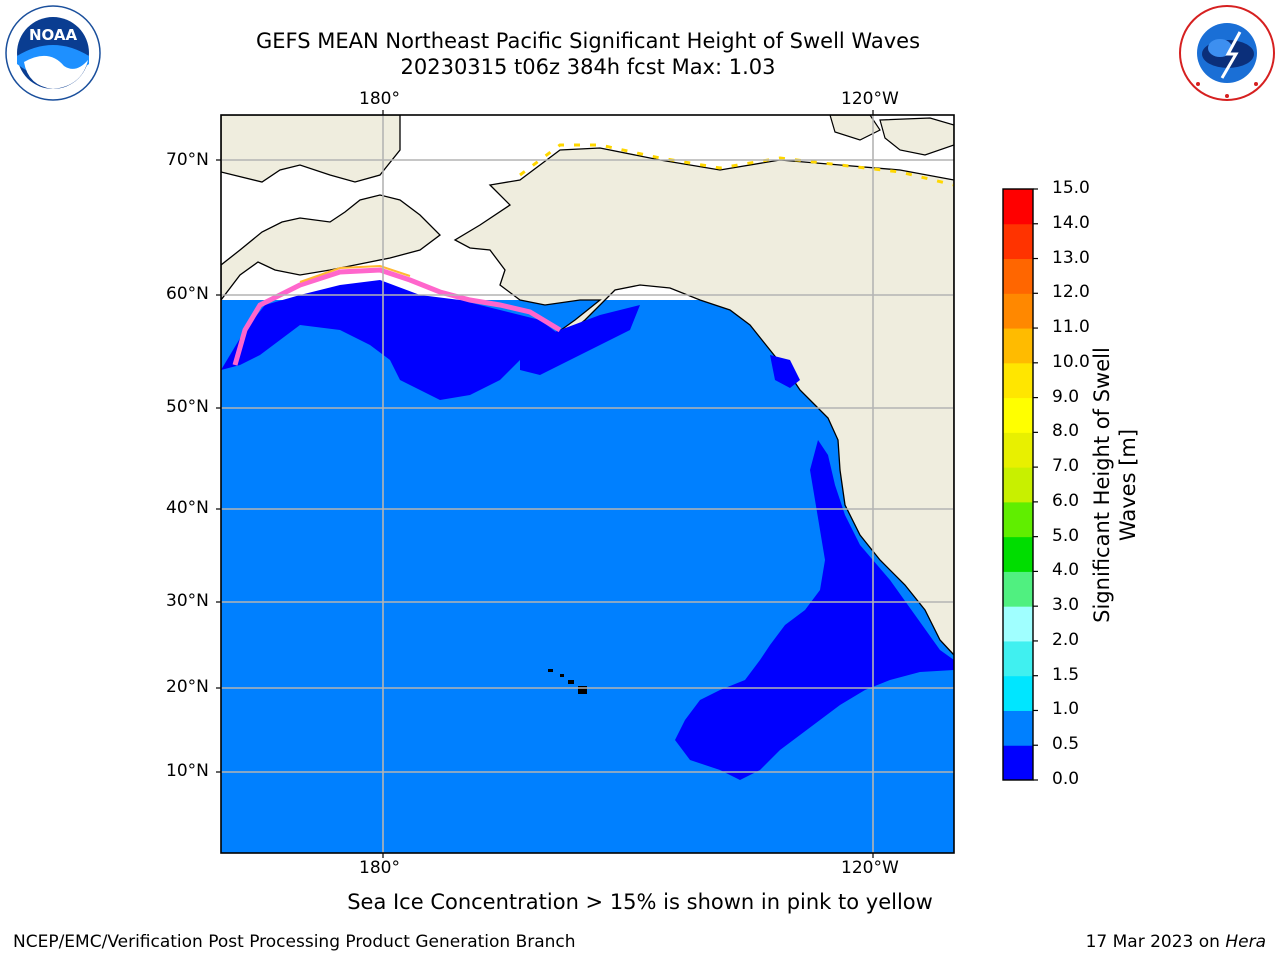 Image resolution: width=1280 pixels, height=960 pixels. What do you see at coordinates (1066, 744) in the screenshot?
I see `colorbar-tick-label: 0.5` at bounding box center [1066, 744].